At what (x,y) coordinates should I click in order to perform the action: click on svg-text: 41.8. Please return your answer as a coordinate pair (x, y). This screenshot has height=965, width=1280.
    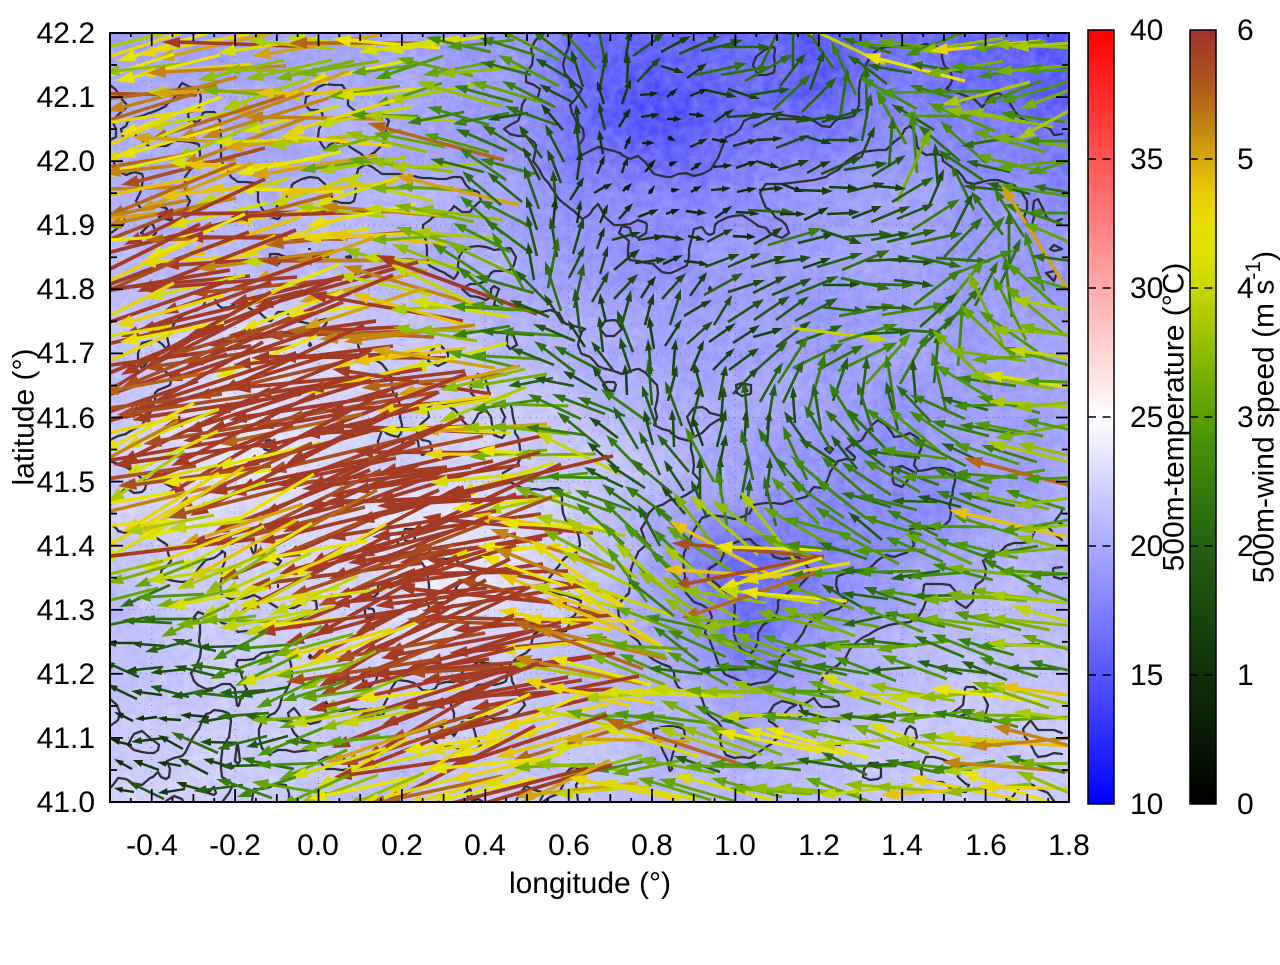
    Looking at the image, I should click on (66, 289).